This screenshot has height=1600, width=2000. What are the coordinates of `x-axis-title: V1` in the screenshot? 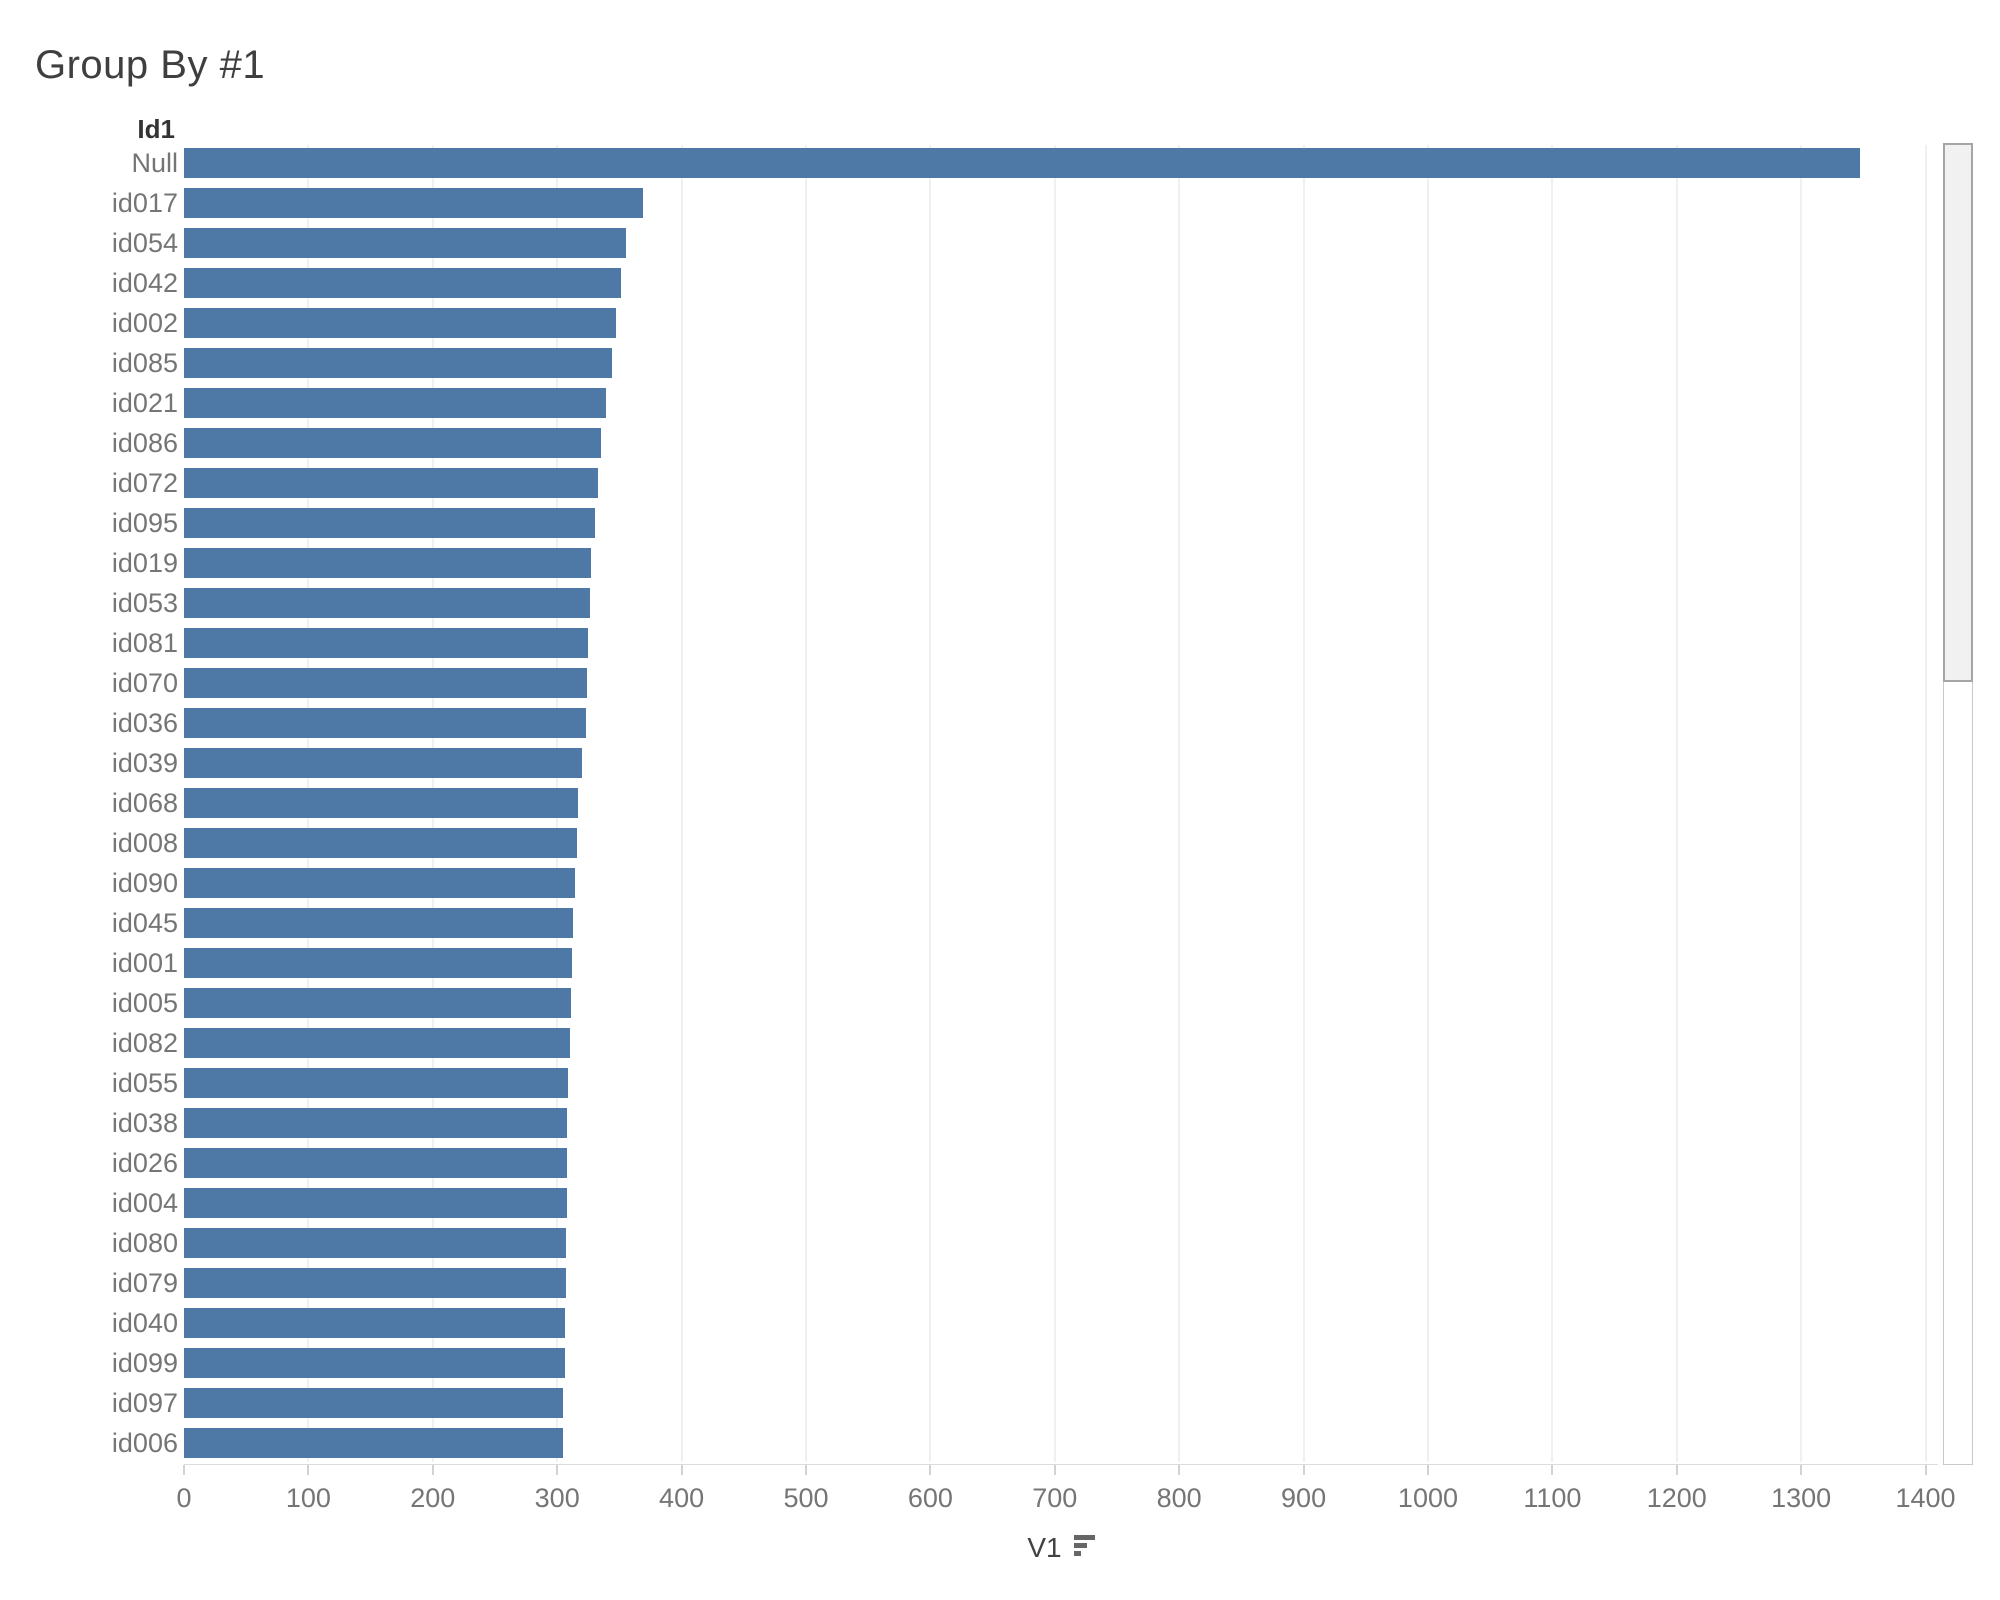 It's located at (1061, 1548).